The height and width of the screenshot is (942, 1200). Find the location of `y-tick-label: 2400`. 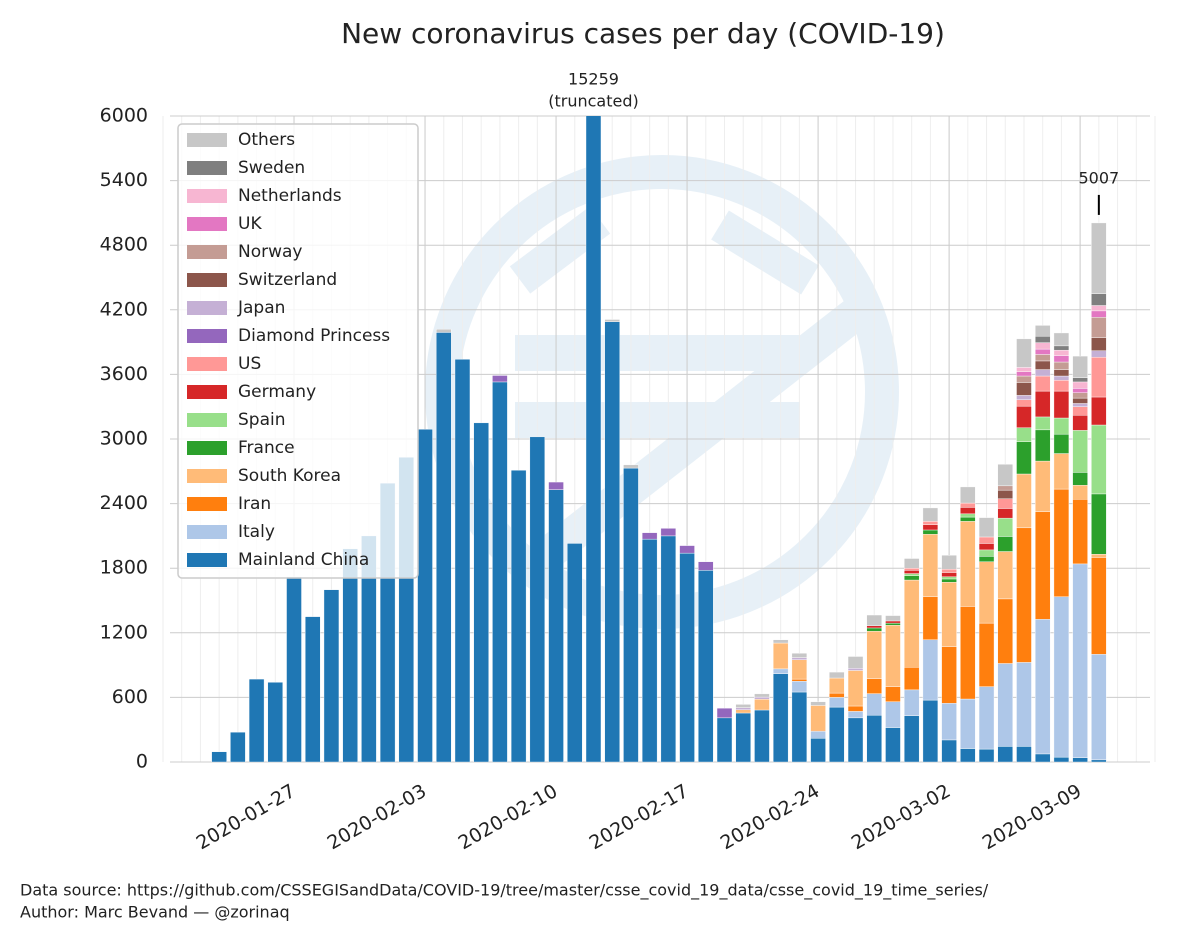

y-tick-label: 2400 is located at coordinates (124, 503).